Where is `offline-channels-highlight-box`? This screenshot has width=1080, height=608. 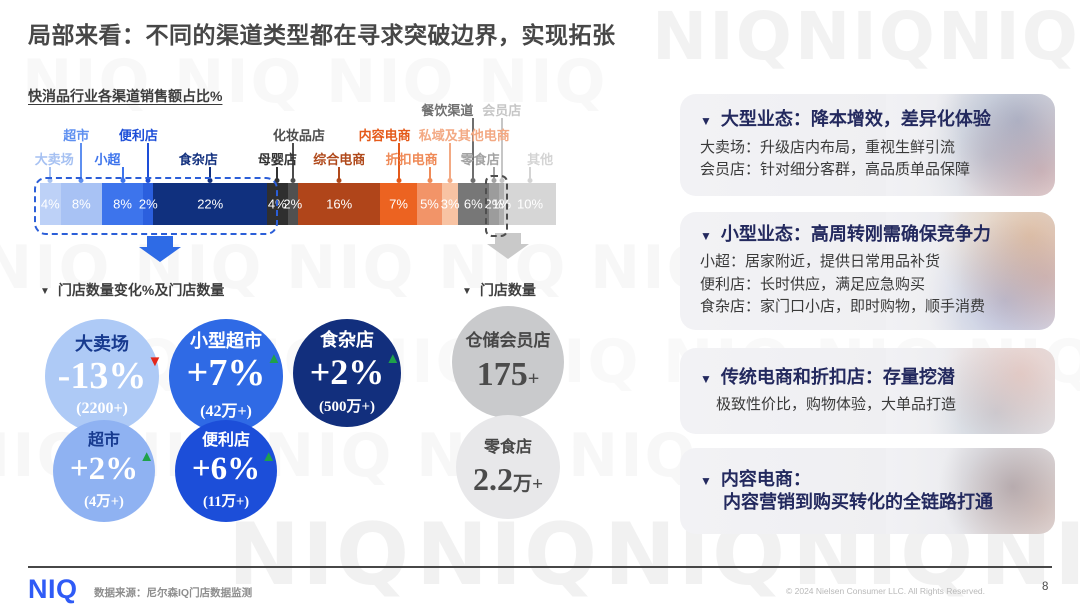
offline-channels-highlight-box is located at coordinates (156, 206).